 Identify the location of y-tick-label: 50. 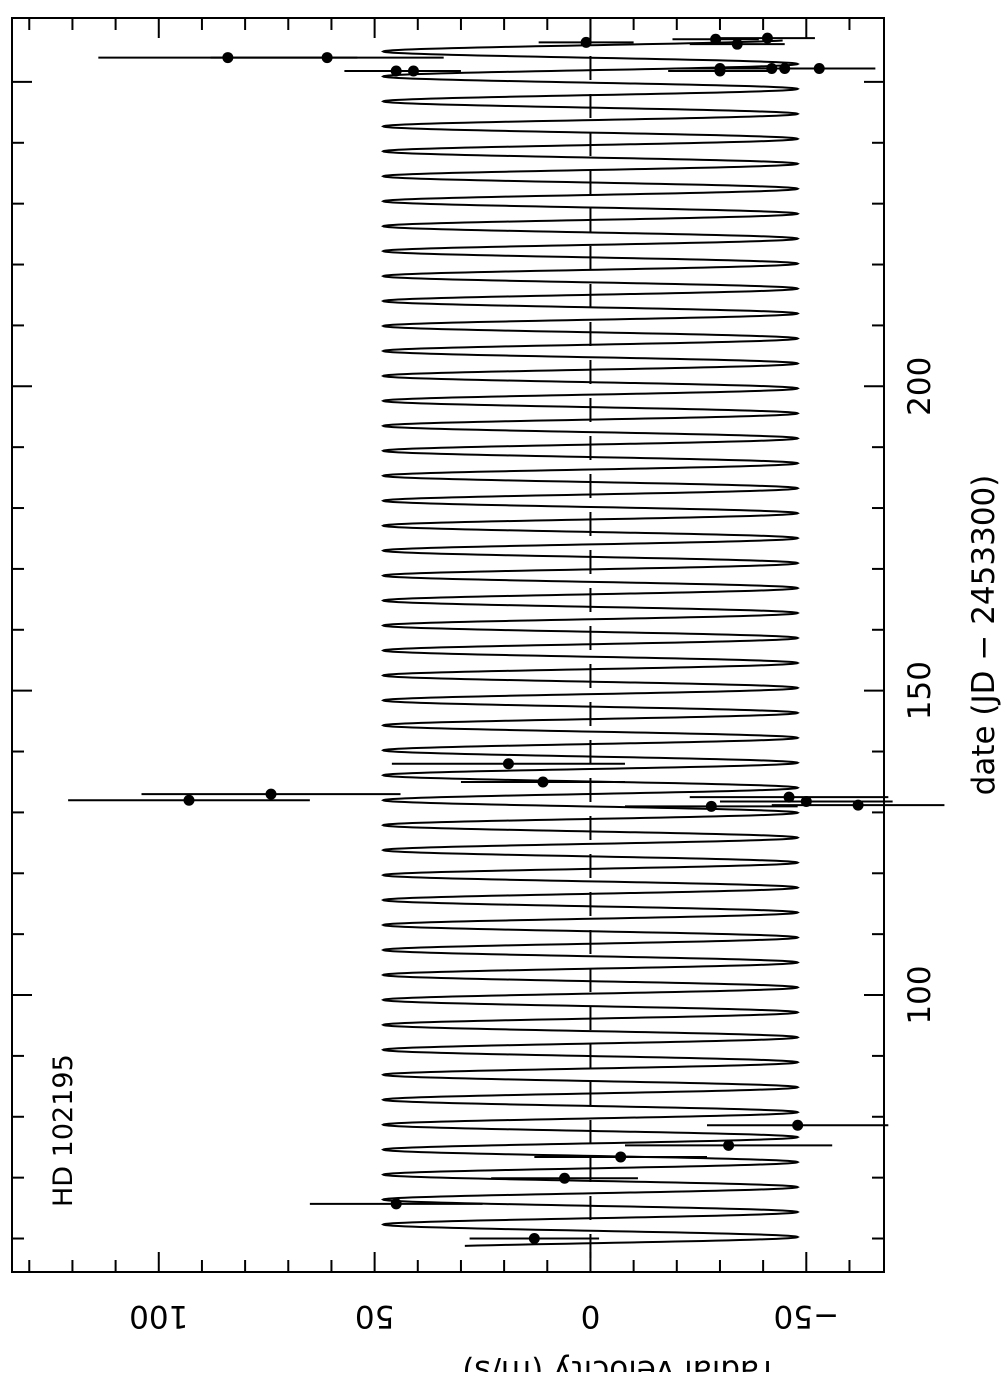
(374, 1316).